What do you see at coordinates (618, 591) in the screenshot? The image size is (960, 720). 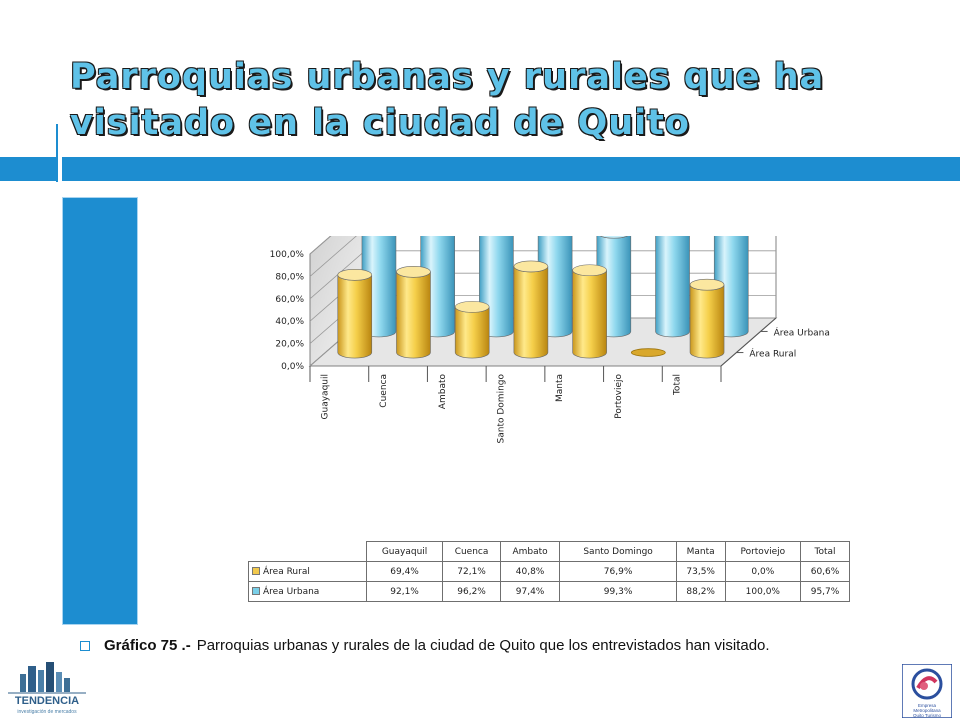 I see `table-cell: 99,3%` at bounding box center [618, 591].